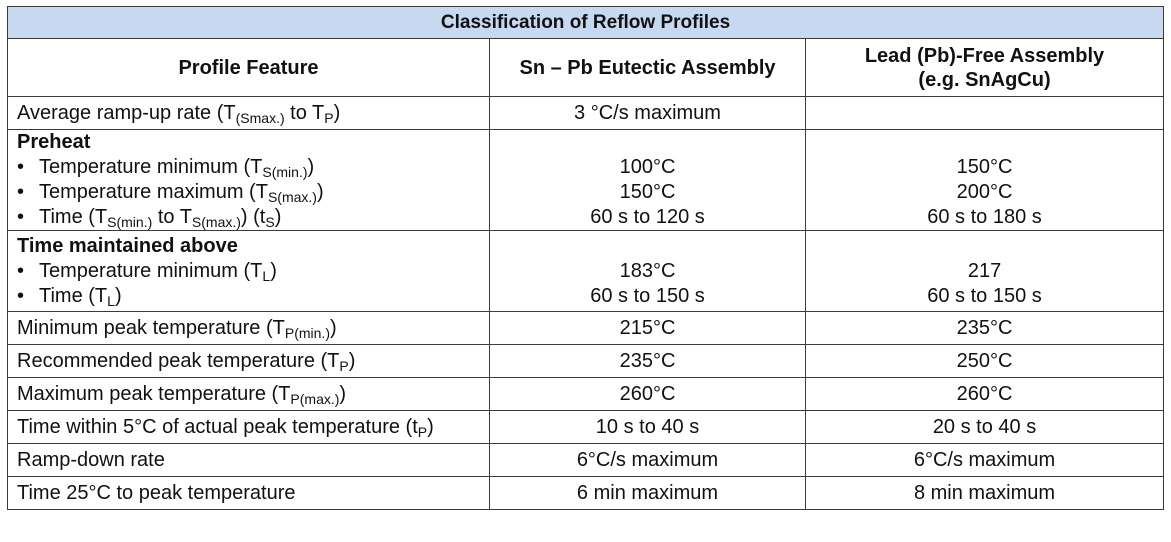 This screenshot has height=542, width=1171. Describe the element at coordinates (647, 361) in the screenshot. I see `cell-rec-peak-snpb: 235°C` at that location.